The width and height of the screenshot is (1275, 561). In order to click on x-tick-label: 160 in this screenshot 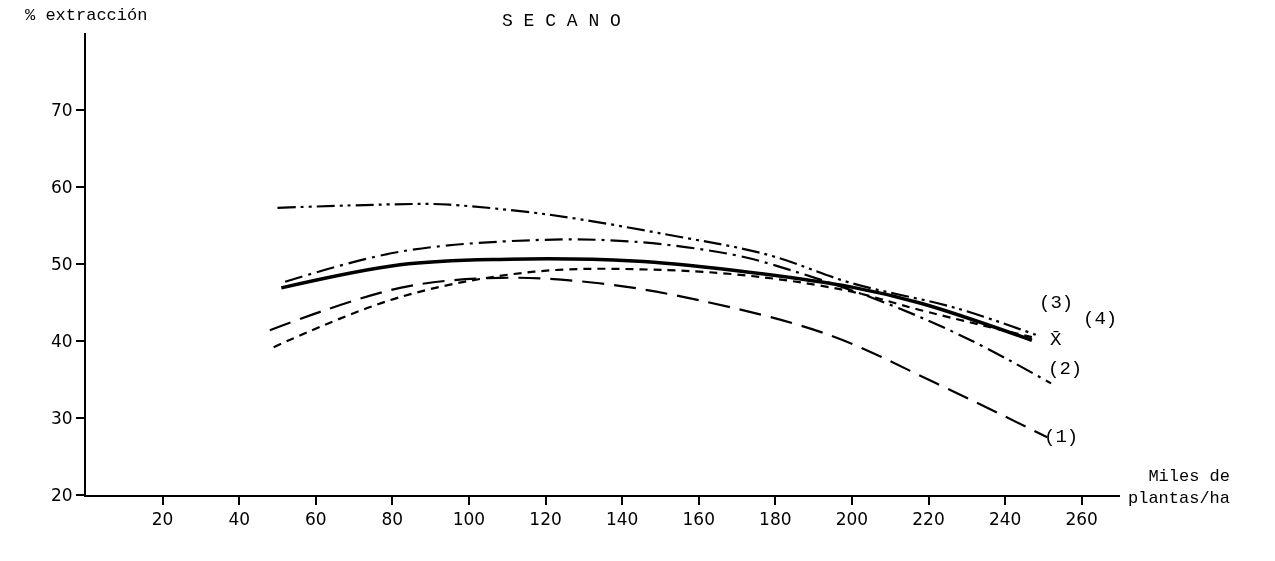, I will do `click(698, 519)`.